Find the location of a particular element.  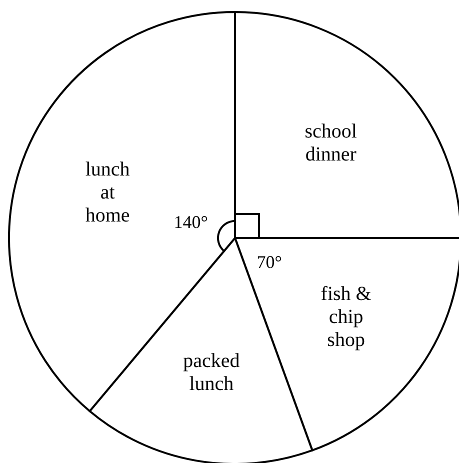

slice-label: lunch at home is located at coordinates (107, 192).